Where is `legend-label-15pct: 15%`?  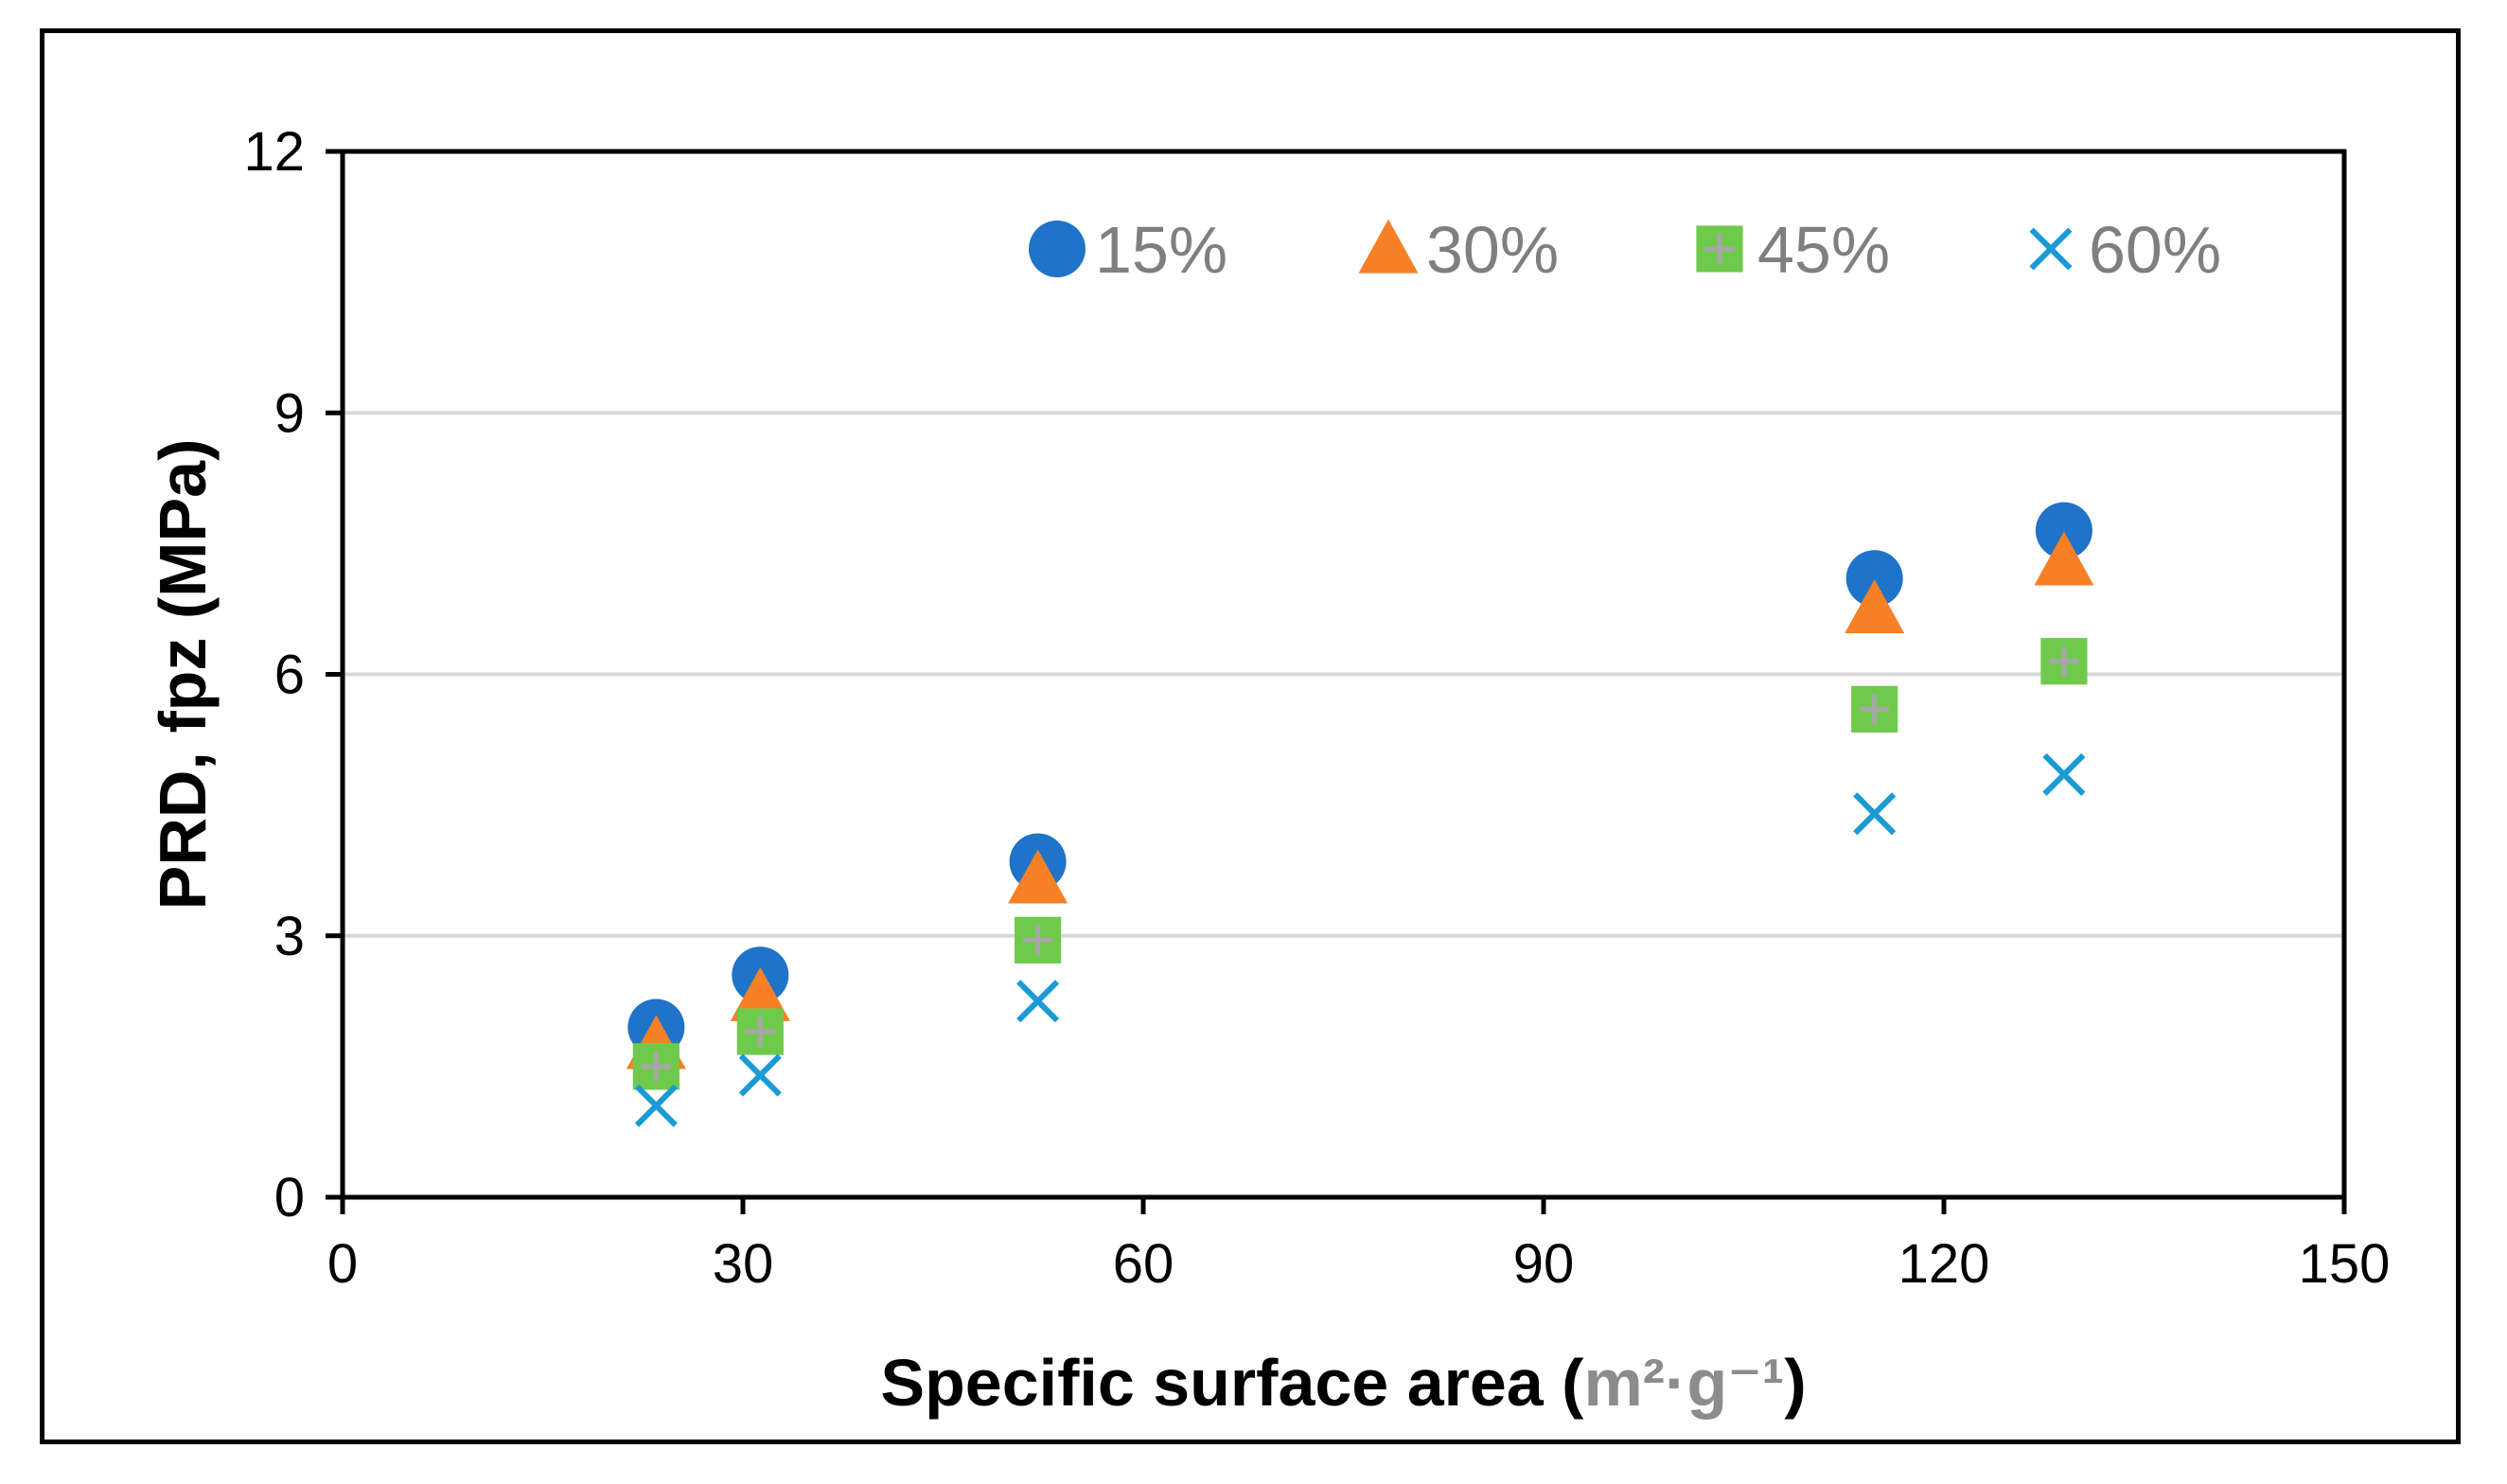 legend-label-15pct: 15% is located at coordinates (1161, 250).